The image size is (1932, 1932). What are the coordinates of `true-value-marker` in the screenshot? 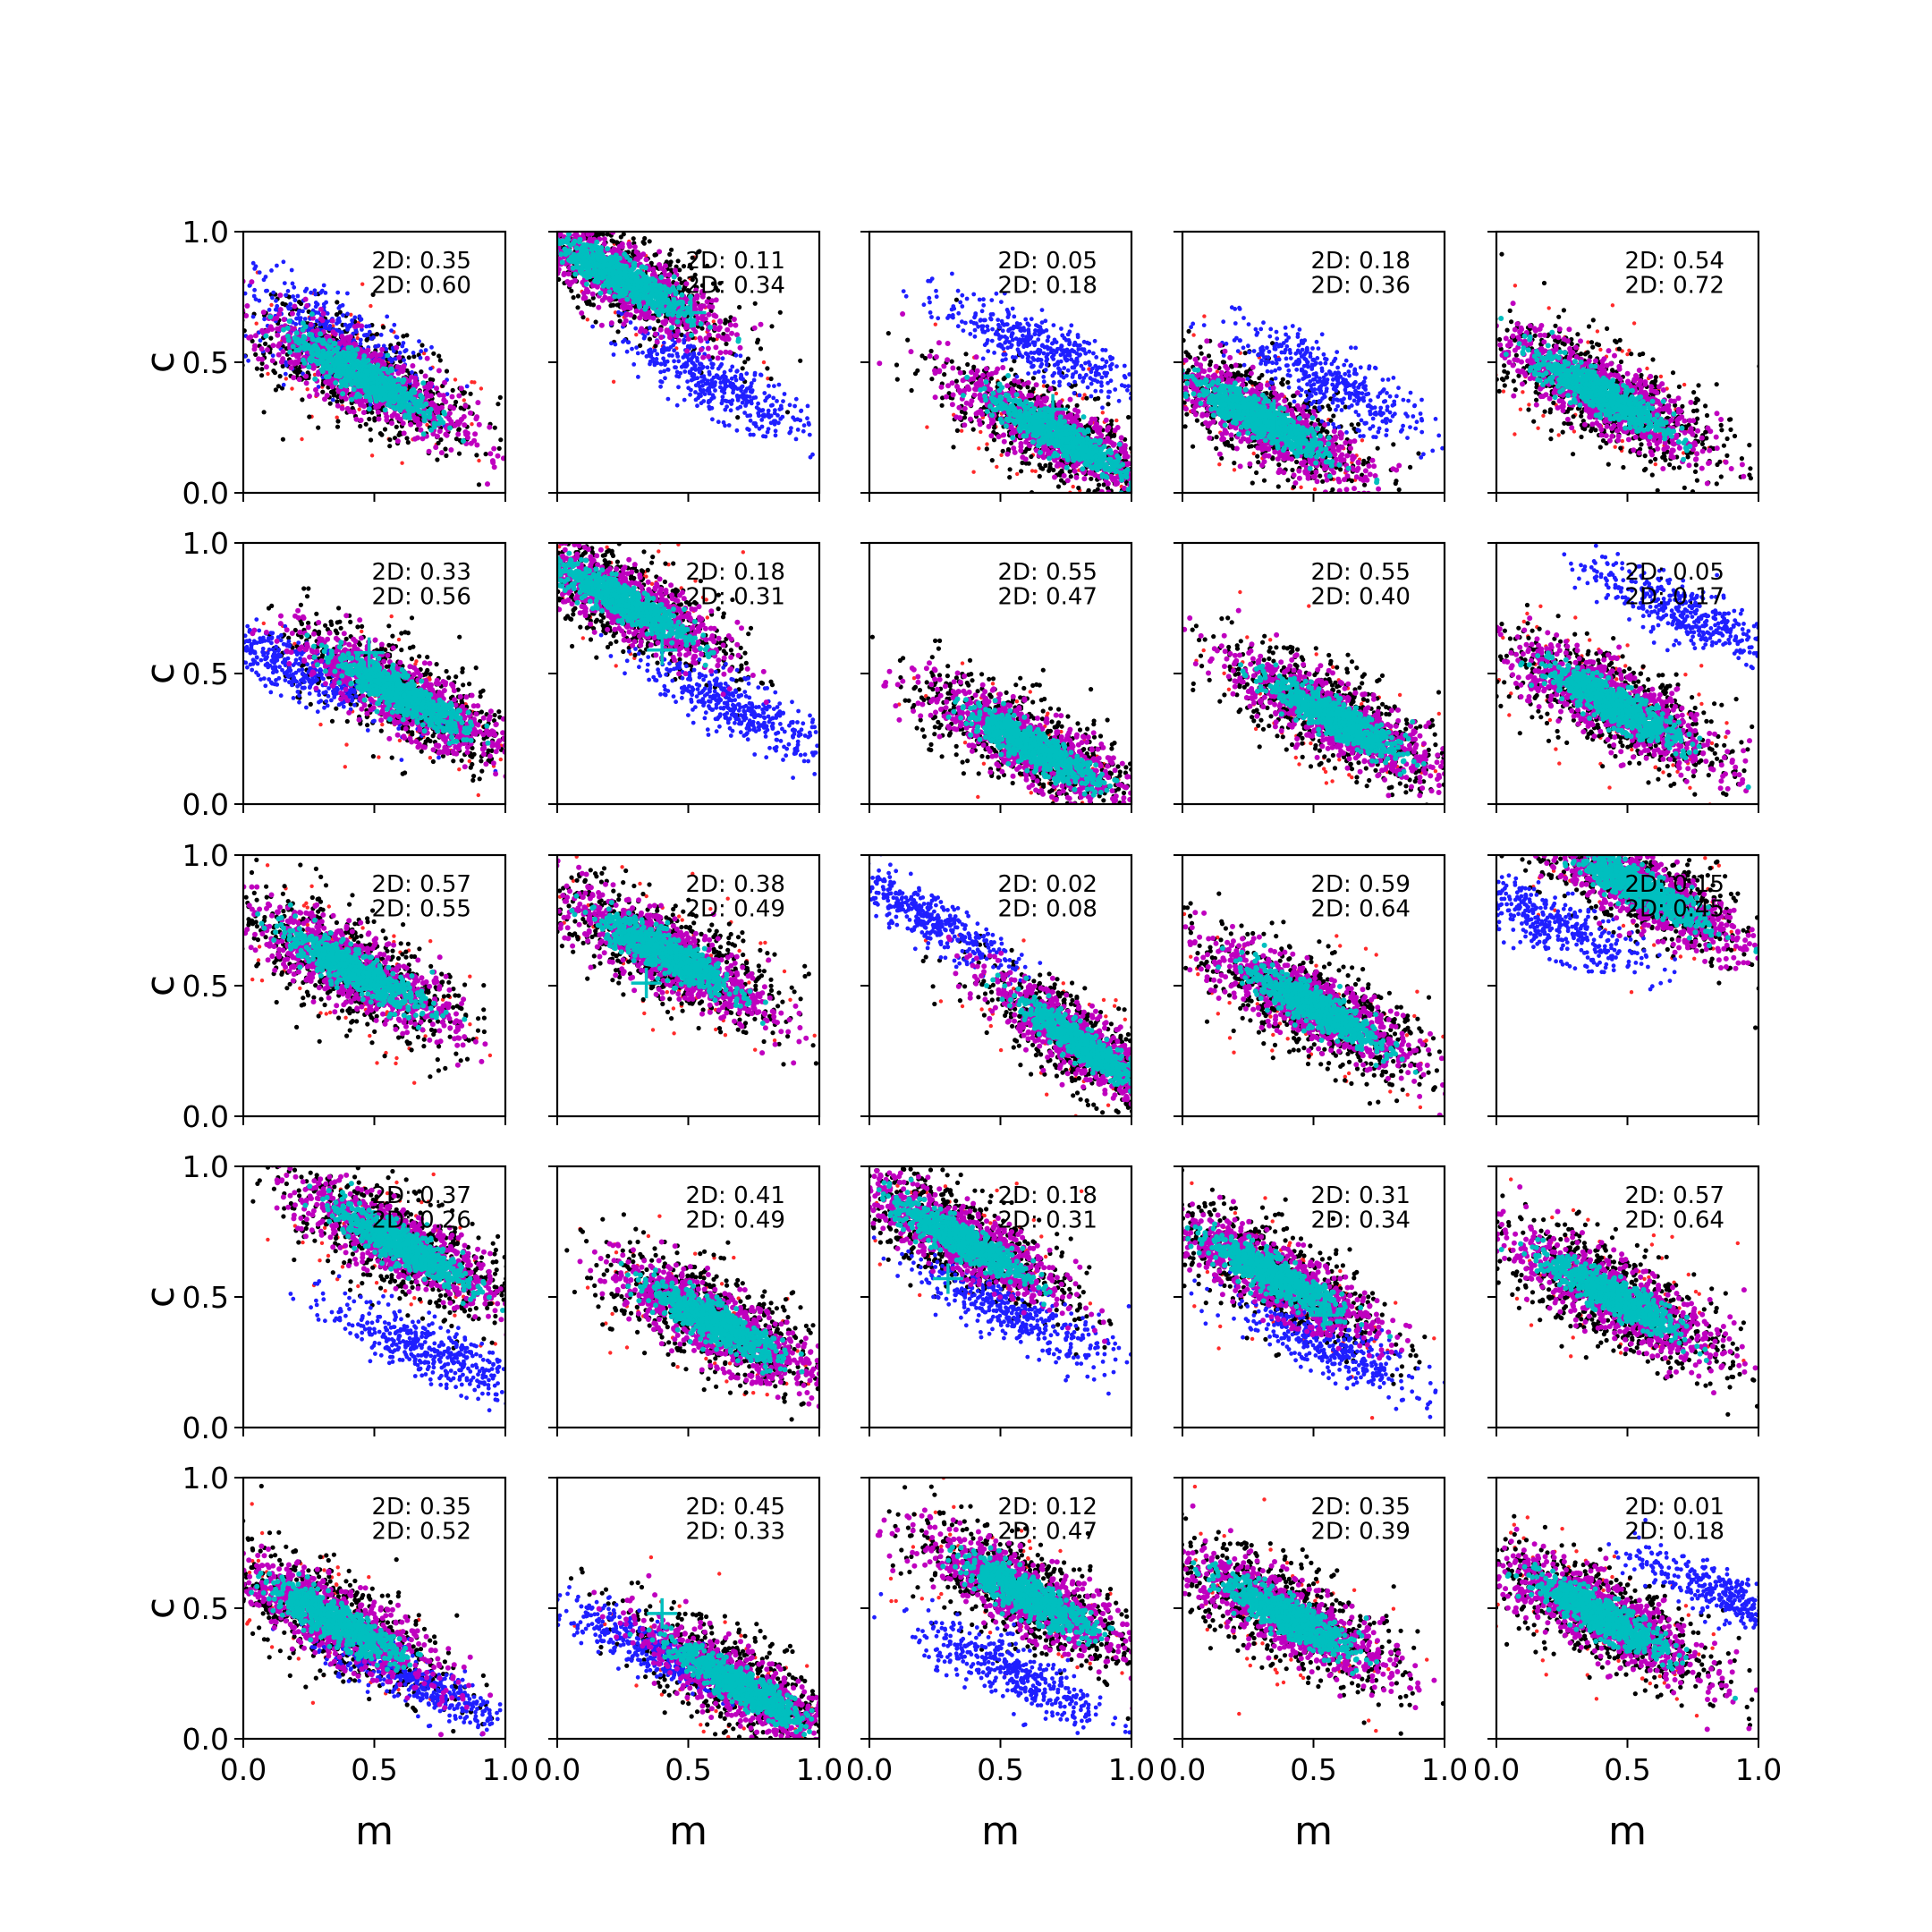 It's located at (691, 312).